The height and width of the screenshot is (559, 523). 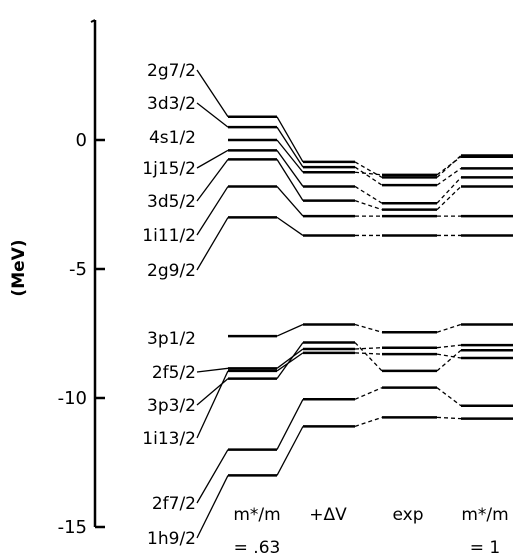 What do you see at coordinates (370, 531) in the screenshot?
I see `column-labels: m*/m = .63 +ΔV exp m*/m = 1` at bounding box center [370, 531].